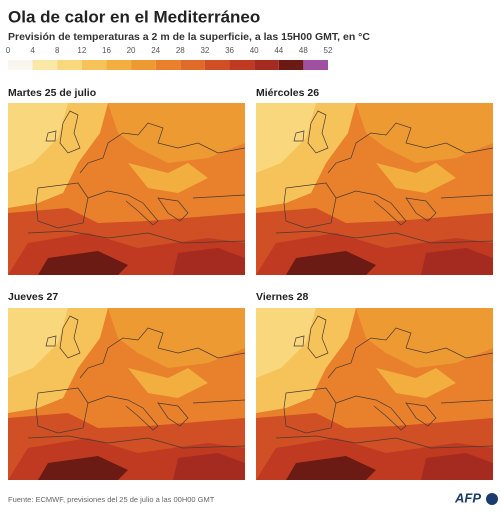  I want to click on legend-tick-label: 44, so click(278, 50).